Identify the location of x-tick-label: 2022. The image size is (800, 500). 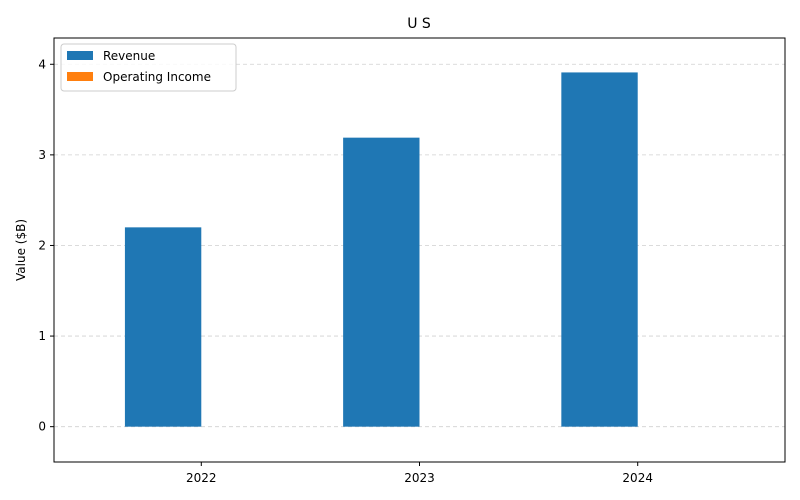
(201, 478).